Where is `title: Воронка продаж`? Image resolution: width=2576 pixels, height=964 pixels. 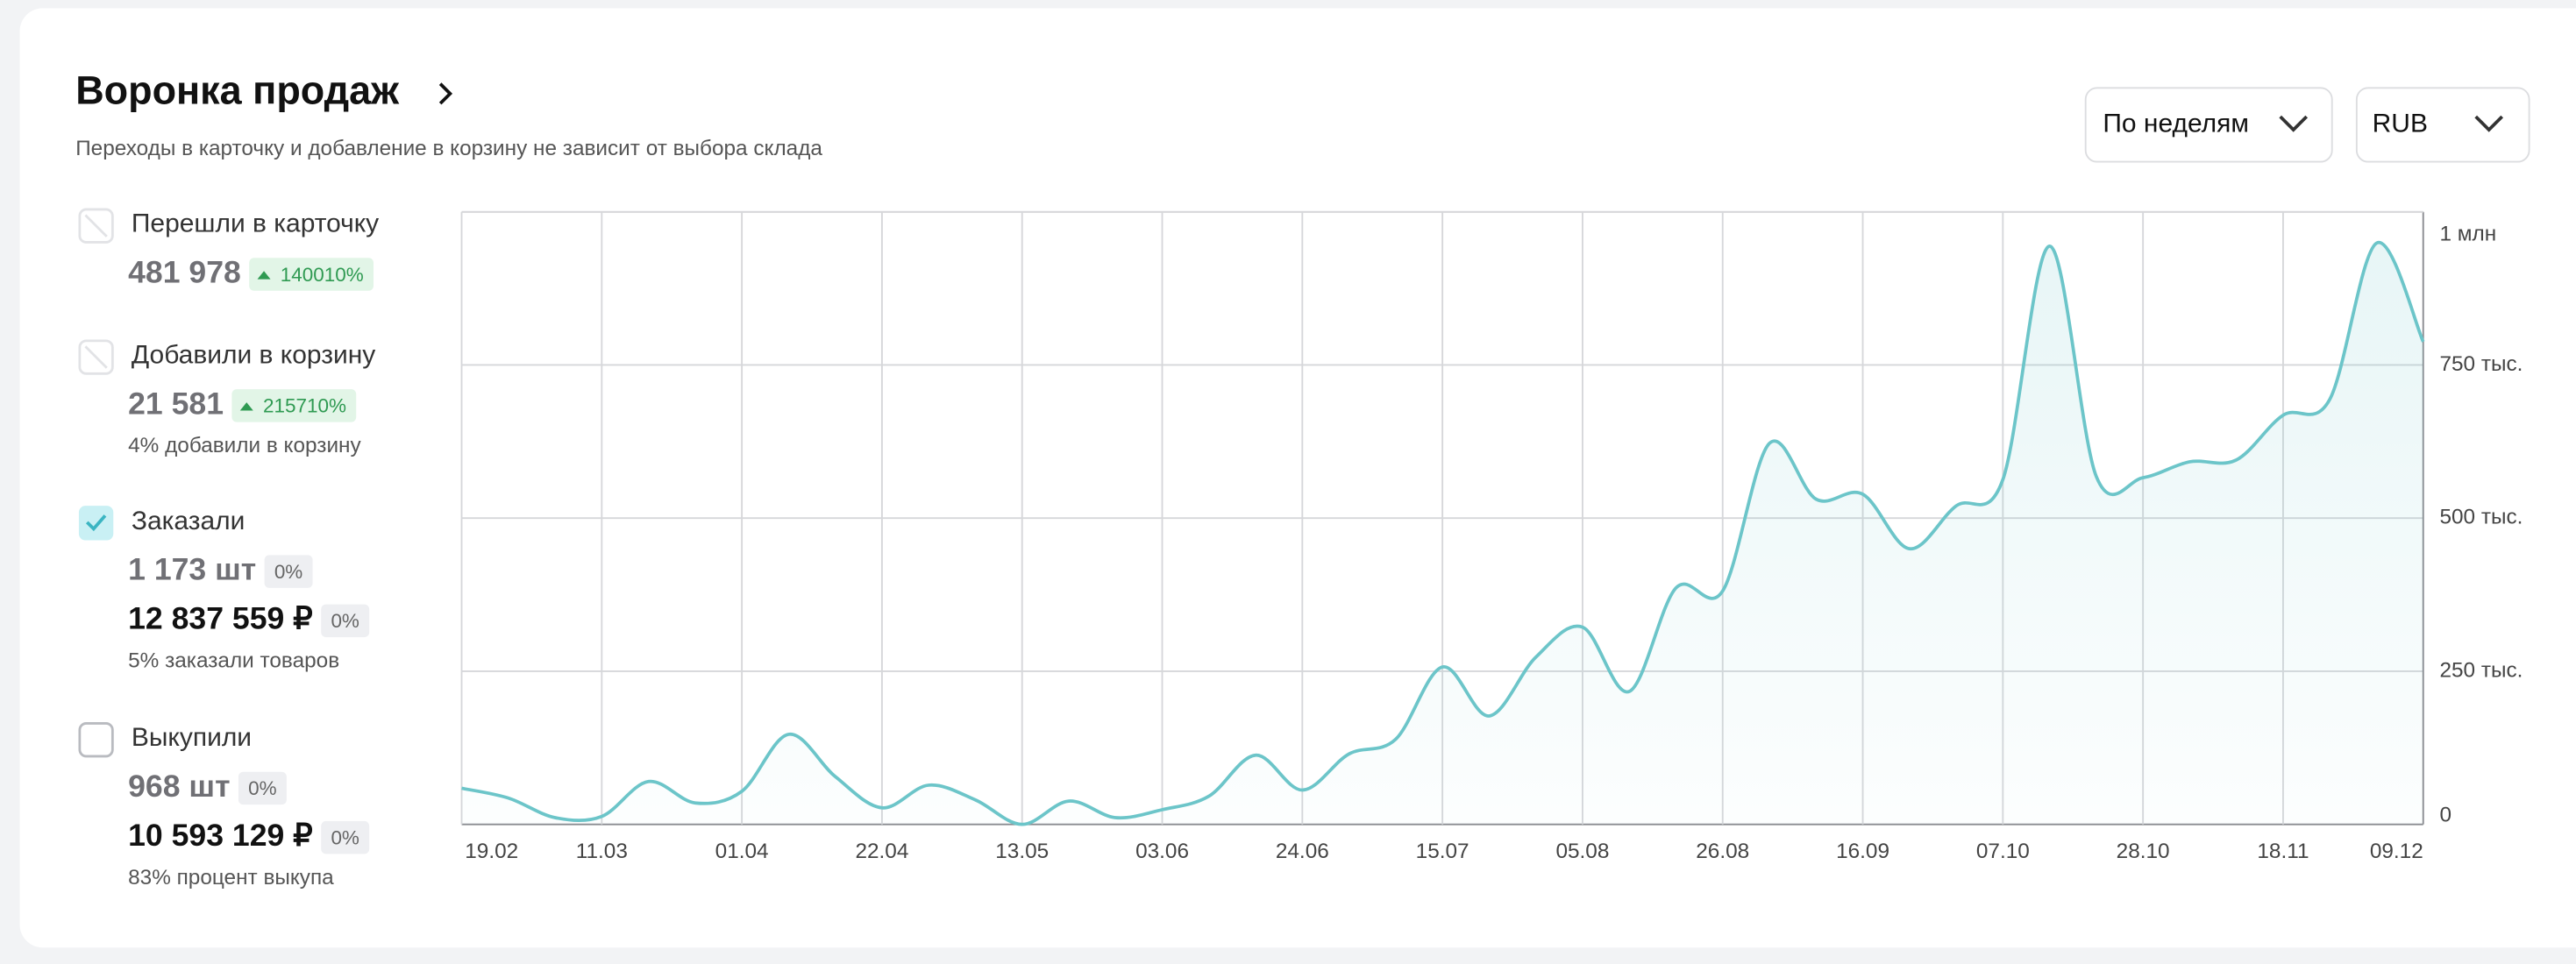
title: Воронка продаж is located at coordinates (237, 90).